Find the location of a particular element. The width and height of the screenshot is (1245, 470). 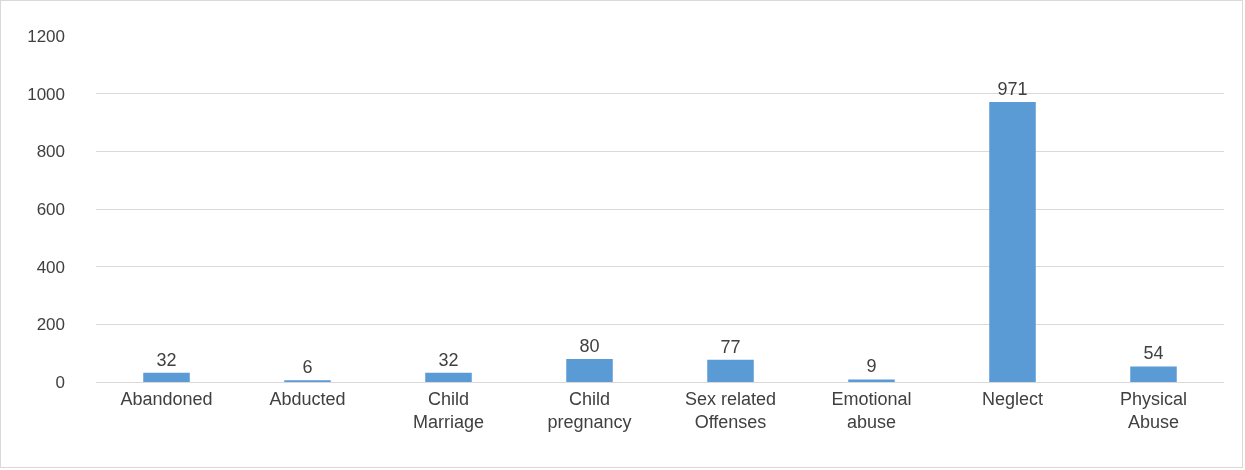

y-tick-label: 1200 is located at coordinates (46, 36).